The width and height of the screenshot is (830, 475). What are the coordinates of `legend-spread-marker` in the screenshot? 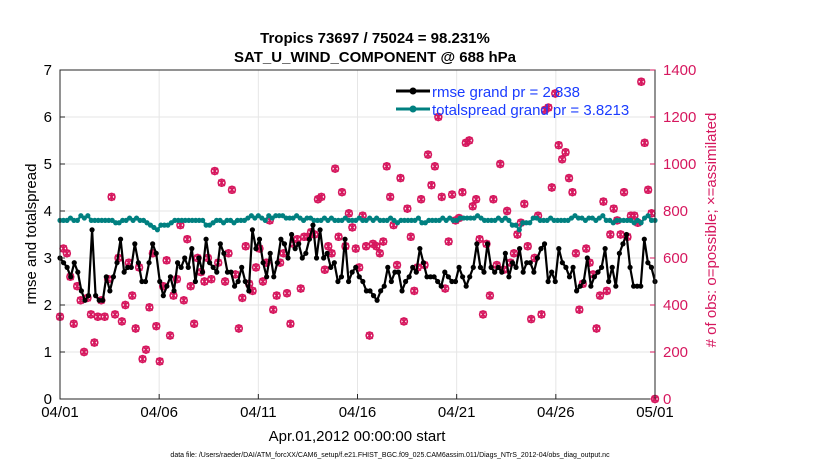 It's located at (413, 109).